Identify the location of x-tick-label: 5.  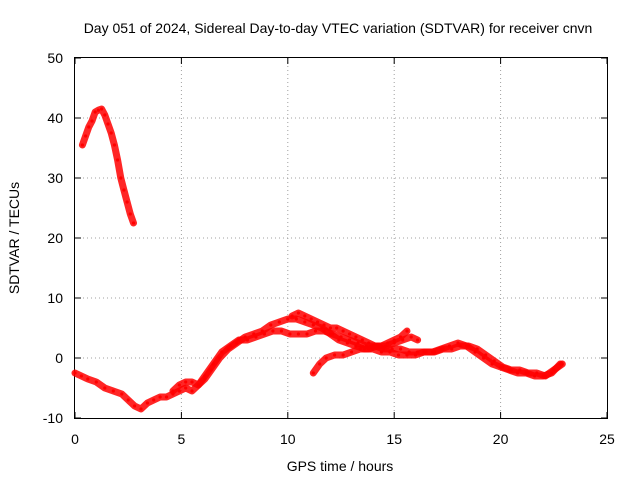
(182, 439).